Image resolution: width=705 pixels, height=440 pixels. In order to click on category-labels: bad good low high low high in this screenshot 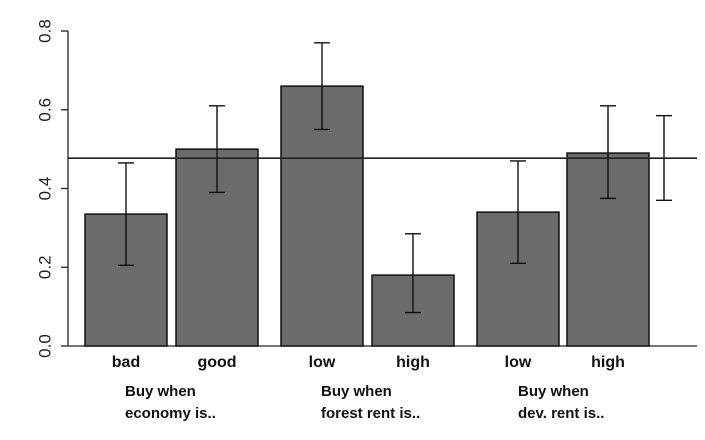, I will do `click(368, 362)`.